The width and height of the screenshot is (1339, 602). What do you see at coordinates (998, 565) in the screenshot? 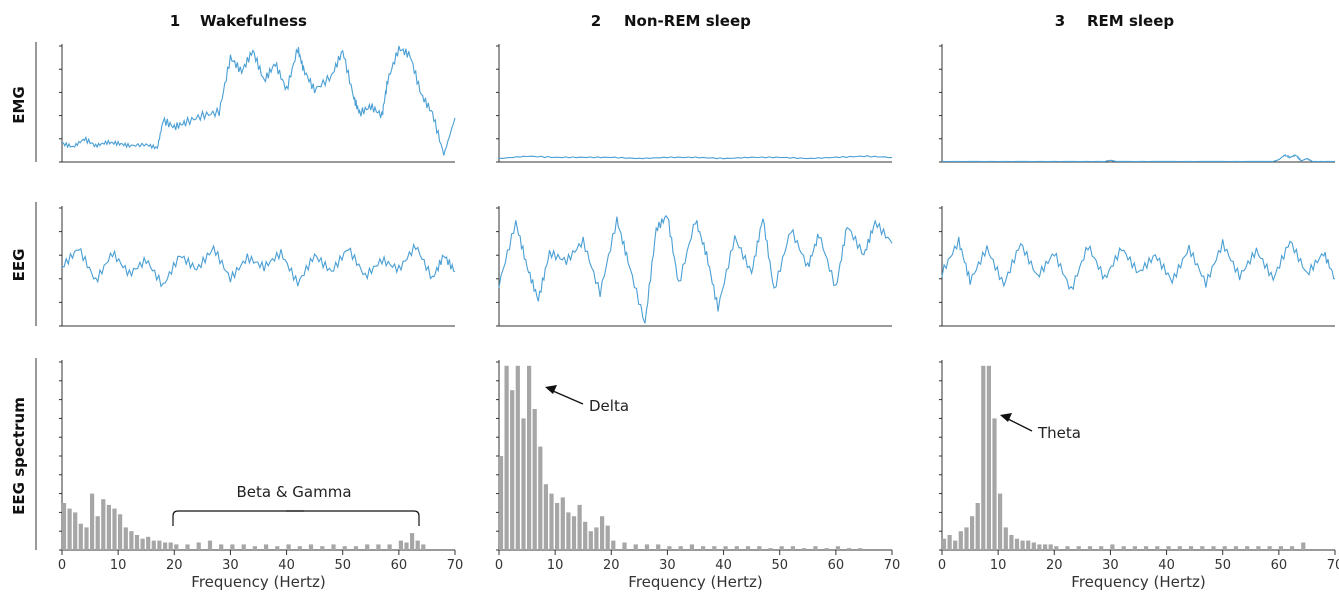
I see `x-tick-label-eeg-spectrum-3: 10` at bounding box center [998, 565].